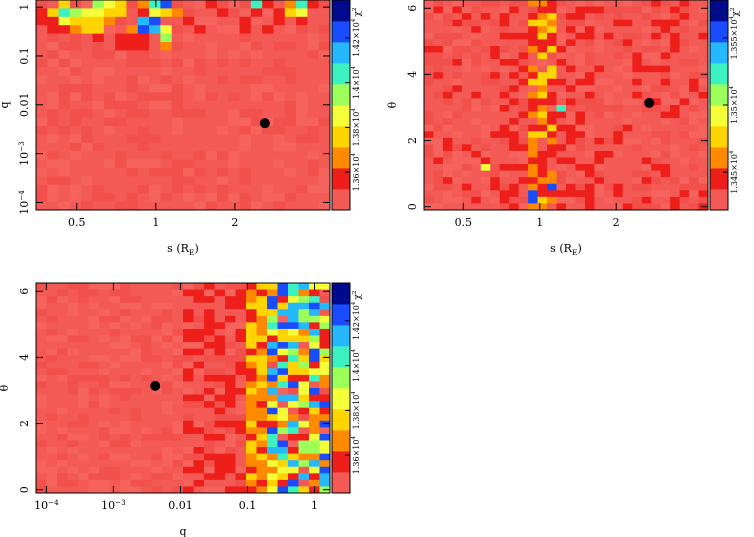 The height and width of the screenshot is (537, 754). Describe the element at coordinates (357, 294) in the screenshot. I see `colorbar-label: χ2` at that location.